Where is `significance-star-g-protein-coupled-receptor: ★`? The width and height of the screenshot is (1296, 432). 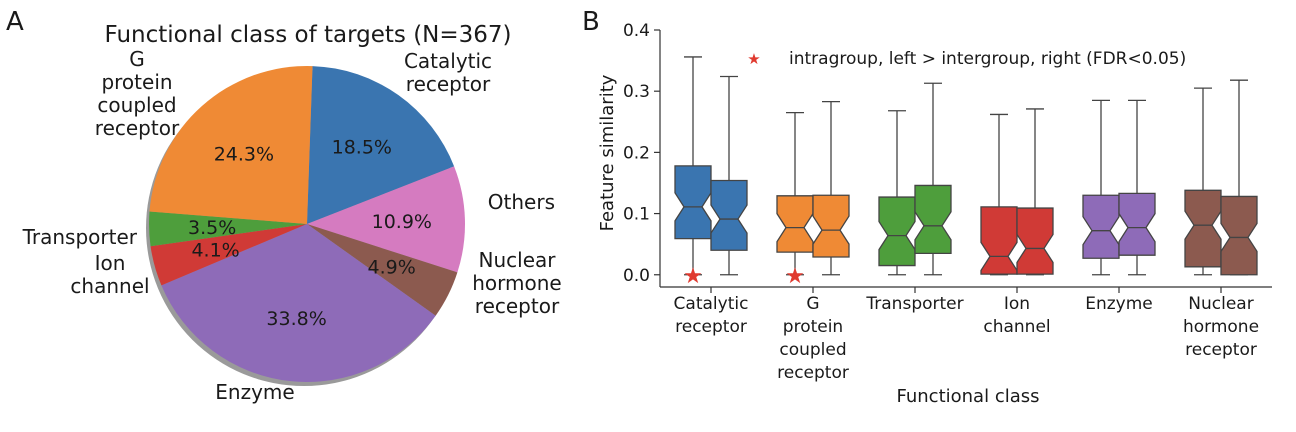 significance-star-g-protein-coupled-receptor: ★ is located at coordinates (795, 276).